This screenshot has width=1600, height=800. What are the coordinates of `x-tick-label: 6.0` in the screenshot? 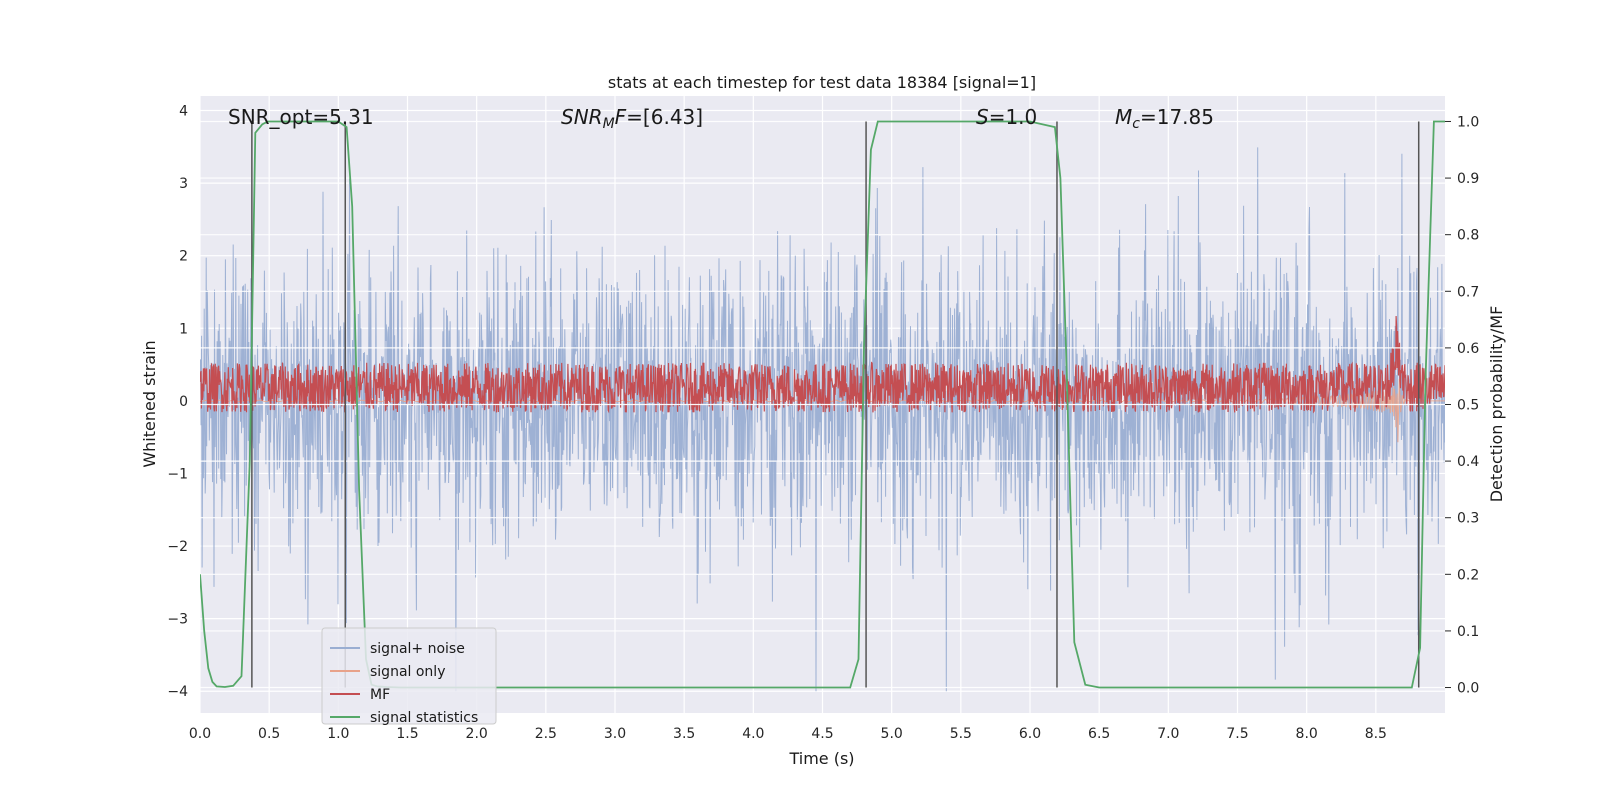 It's located at (1030, 734).